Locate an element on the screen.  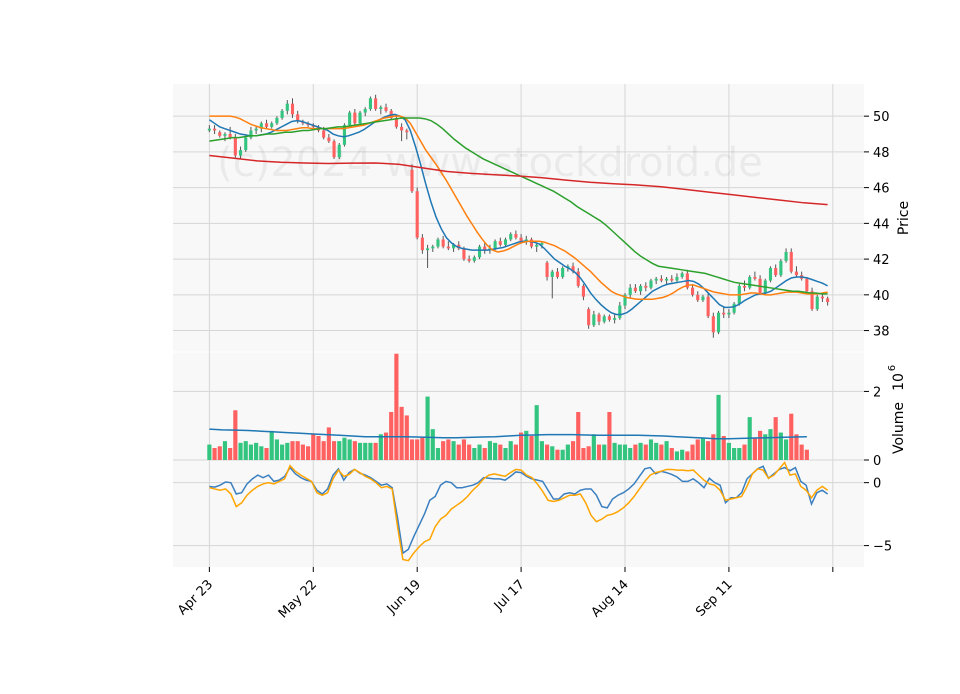
volume-axis-label: Volume is located at coordinates (899, 428).